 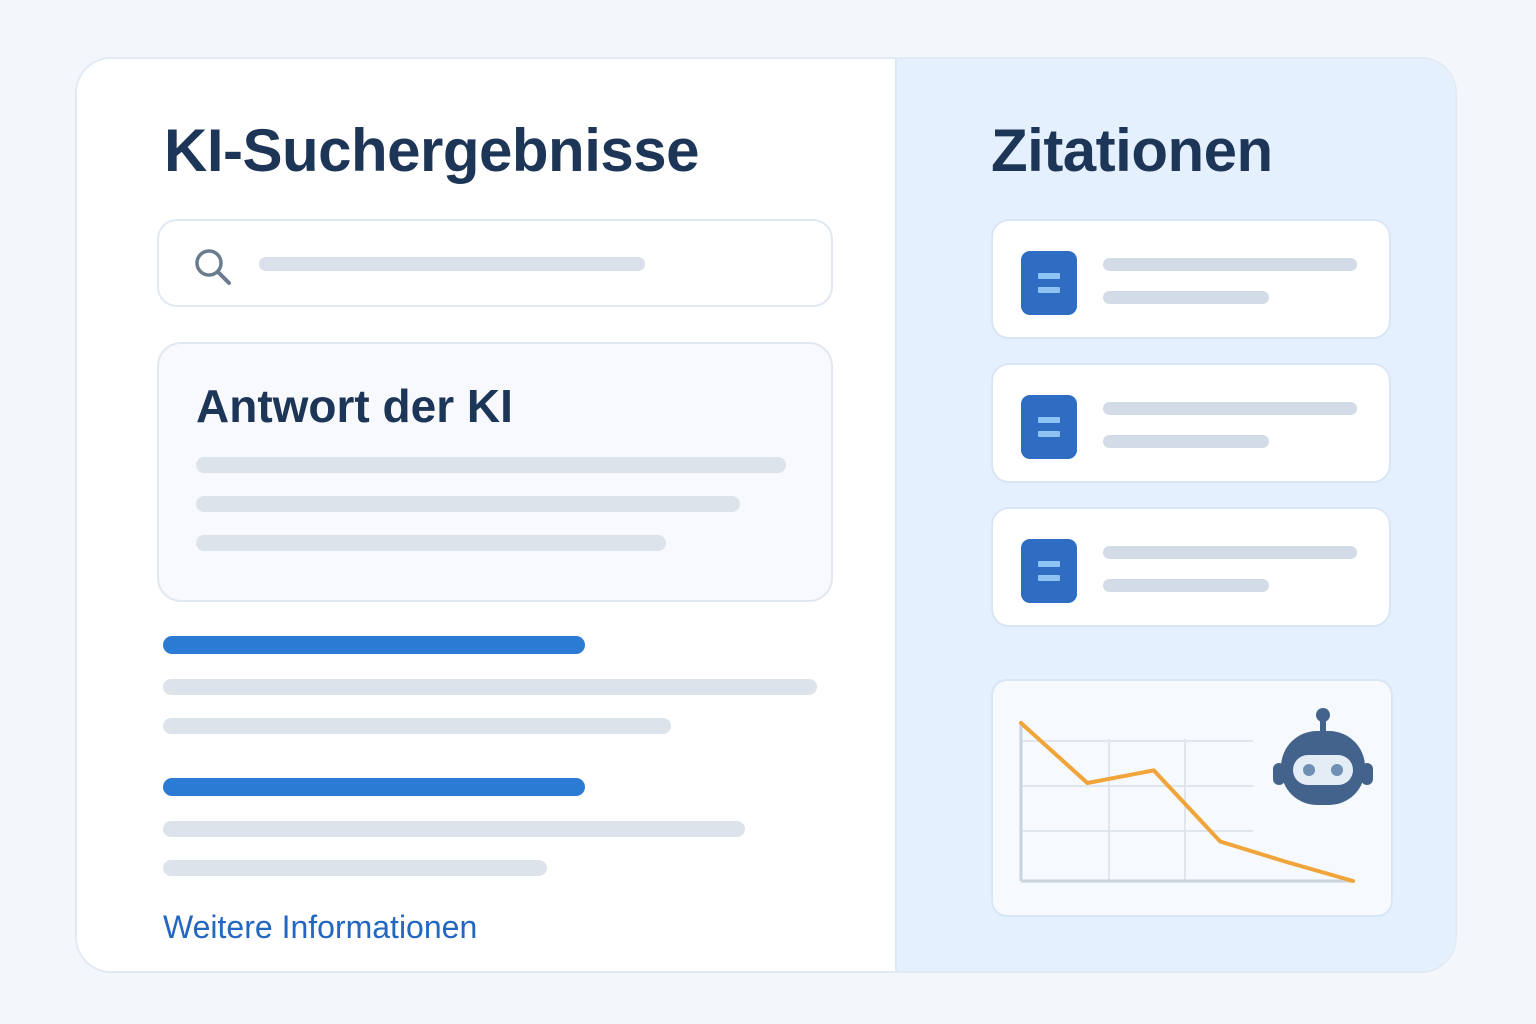 What do you see at coordinates (354, 406) in the screenshot?
I see `ai-answer-title: Antwort der KI` at bounding box center [354, 406].